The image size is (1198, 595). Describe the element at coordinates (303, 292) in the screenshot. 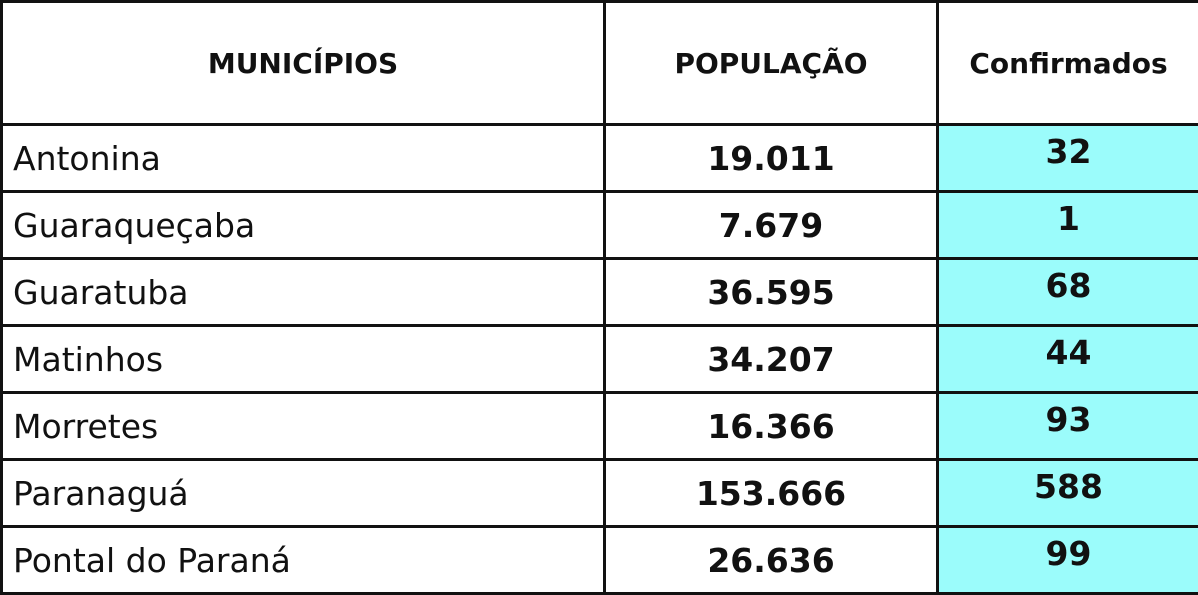

I see `table-cell: Guaratuba` at that location.